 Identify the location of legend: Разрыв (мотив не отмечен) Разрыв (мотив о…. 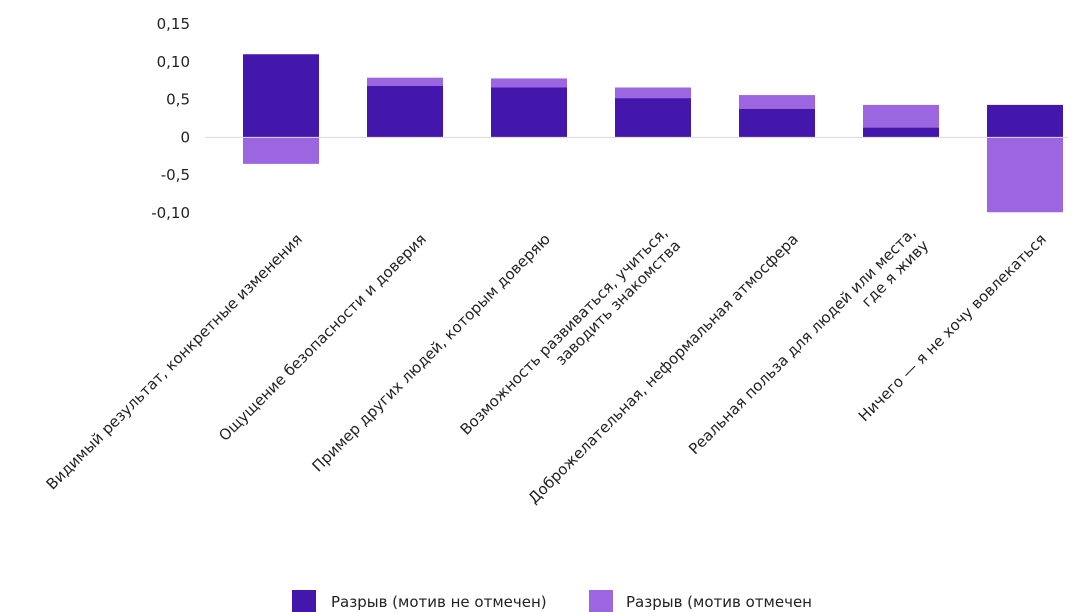
(552, 601).